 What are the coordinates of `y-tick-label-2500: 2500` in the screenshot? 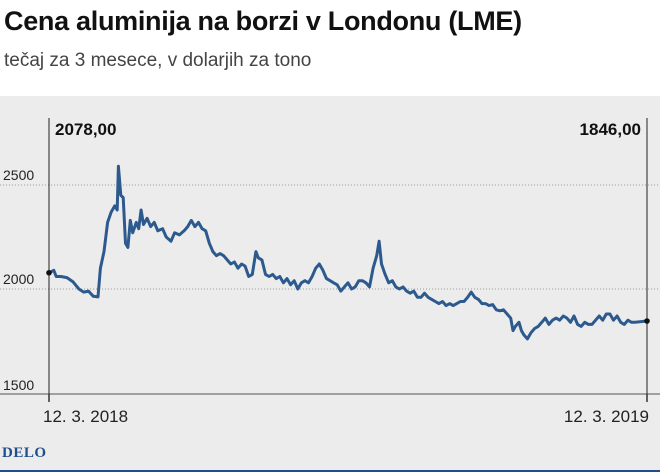 It's located at (18, 175).